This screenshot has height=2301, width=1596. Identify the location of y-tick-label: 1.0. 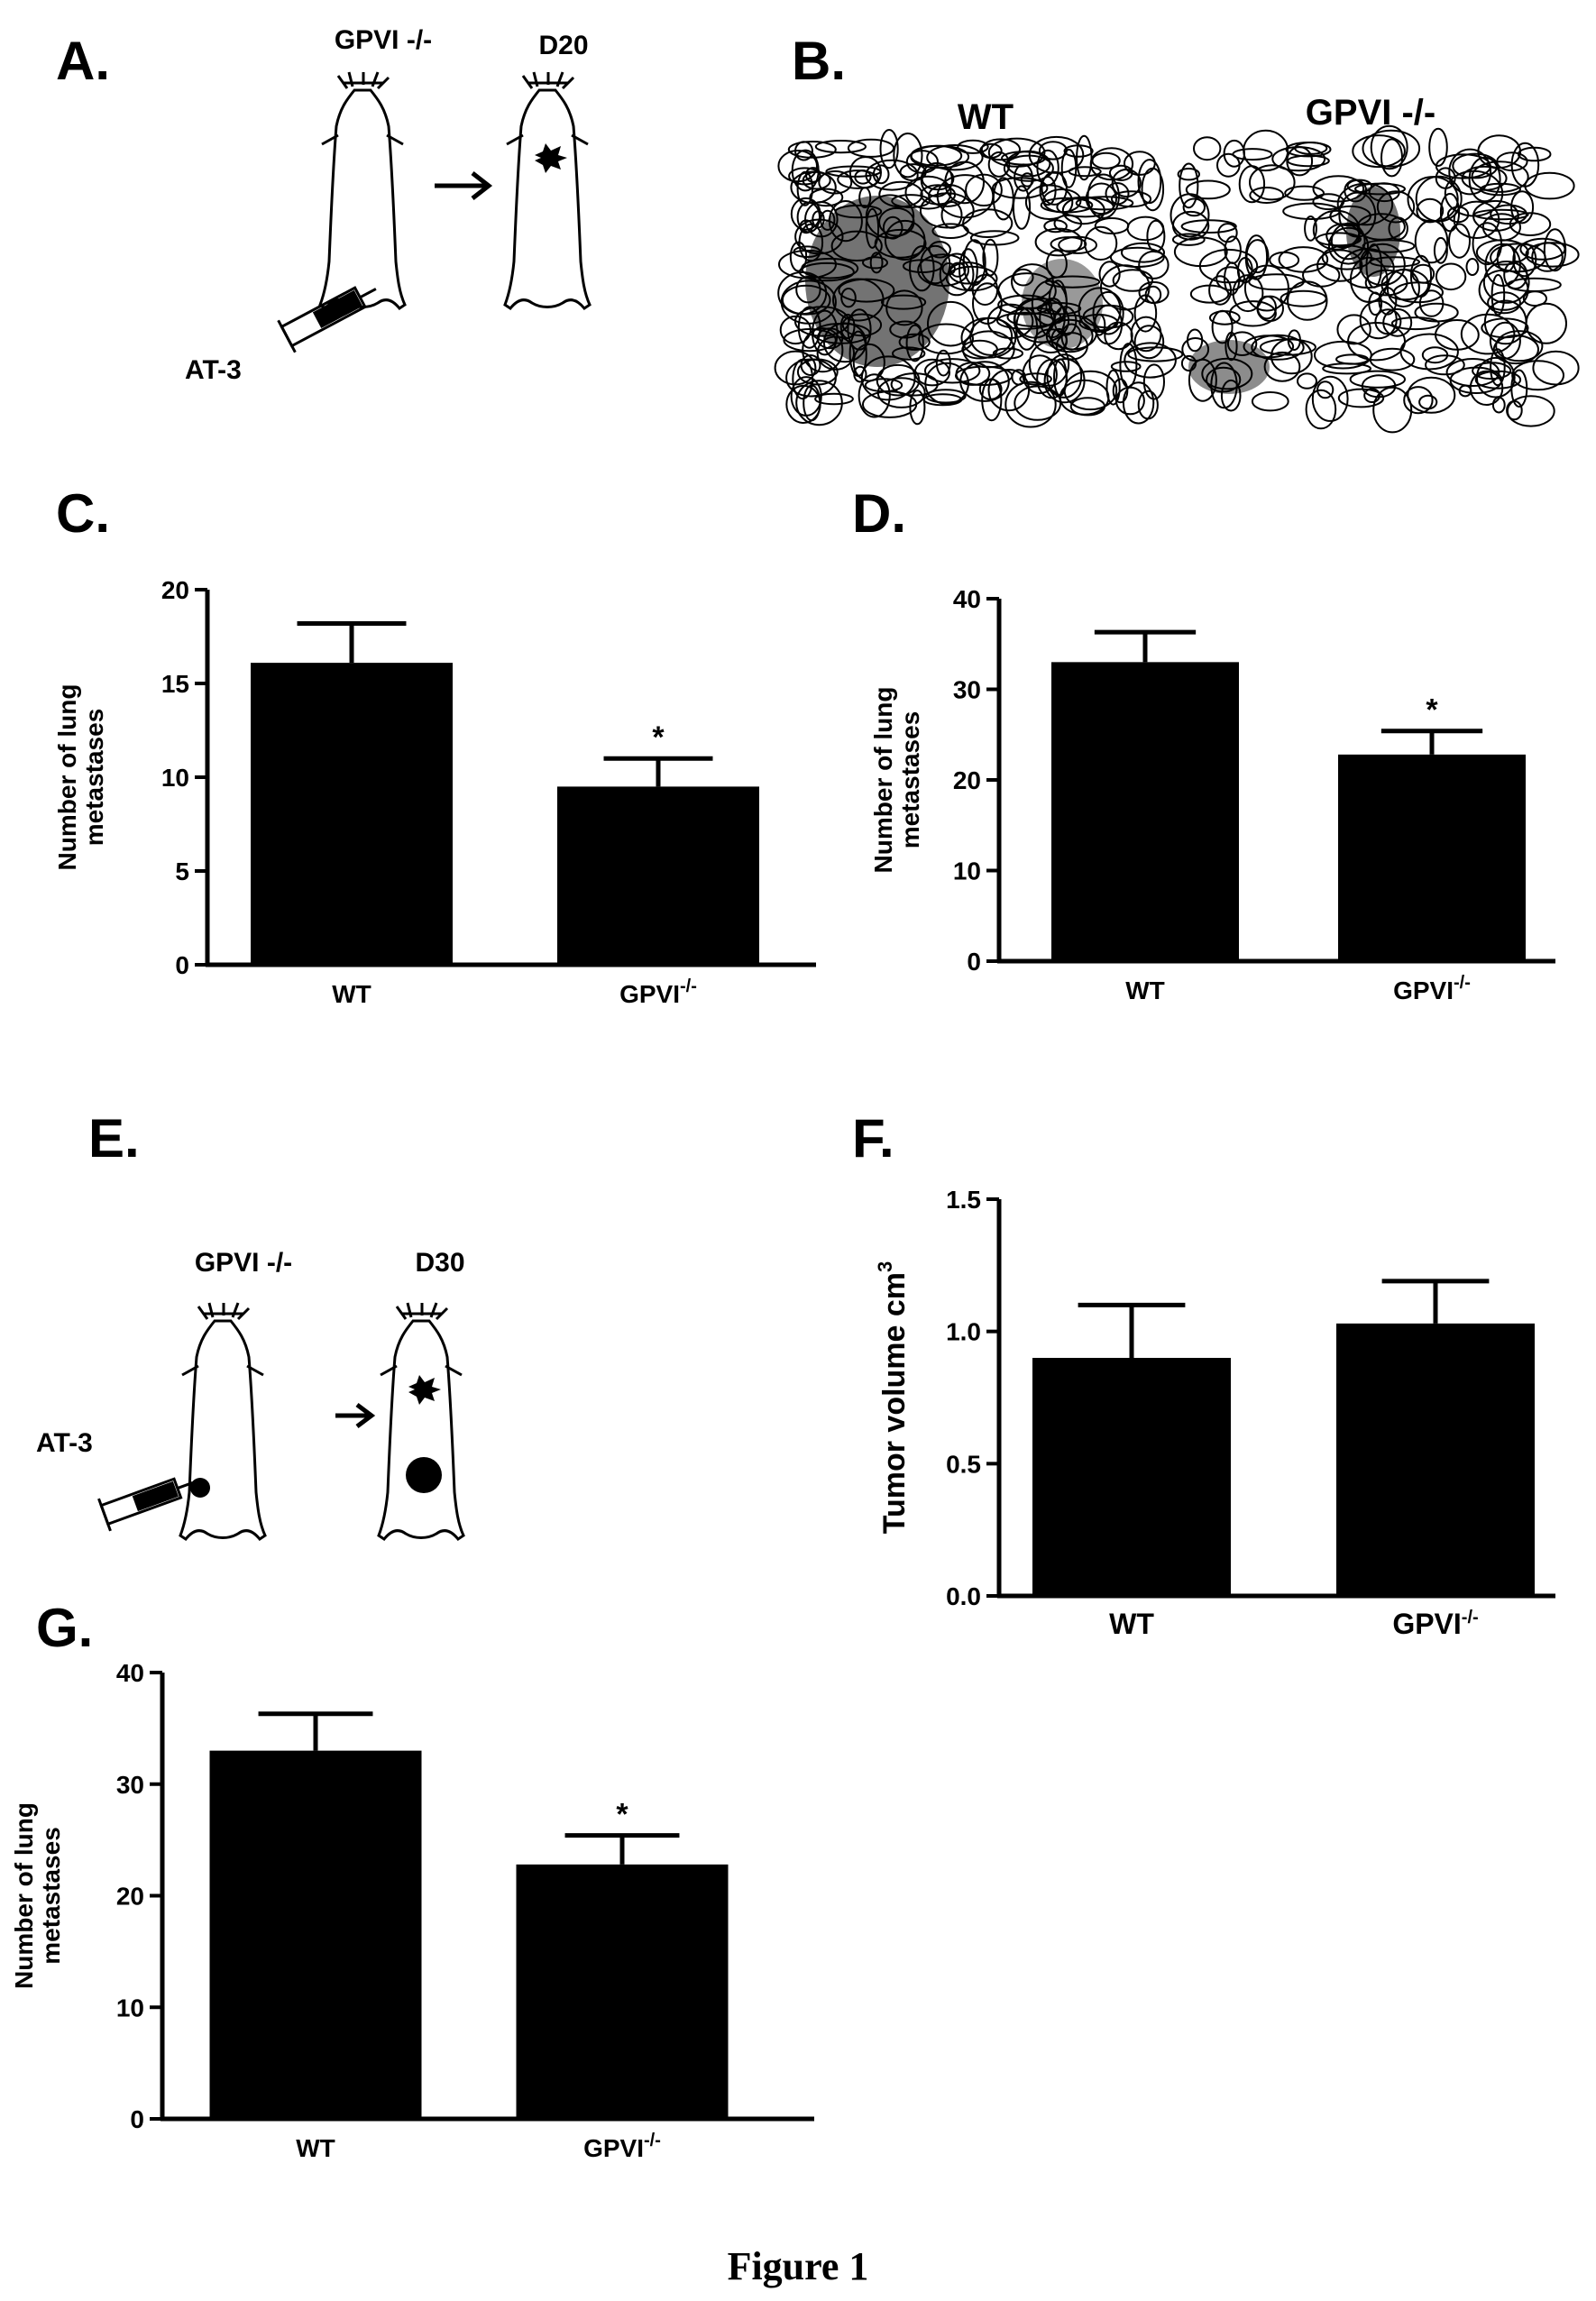
(963, 1332).